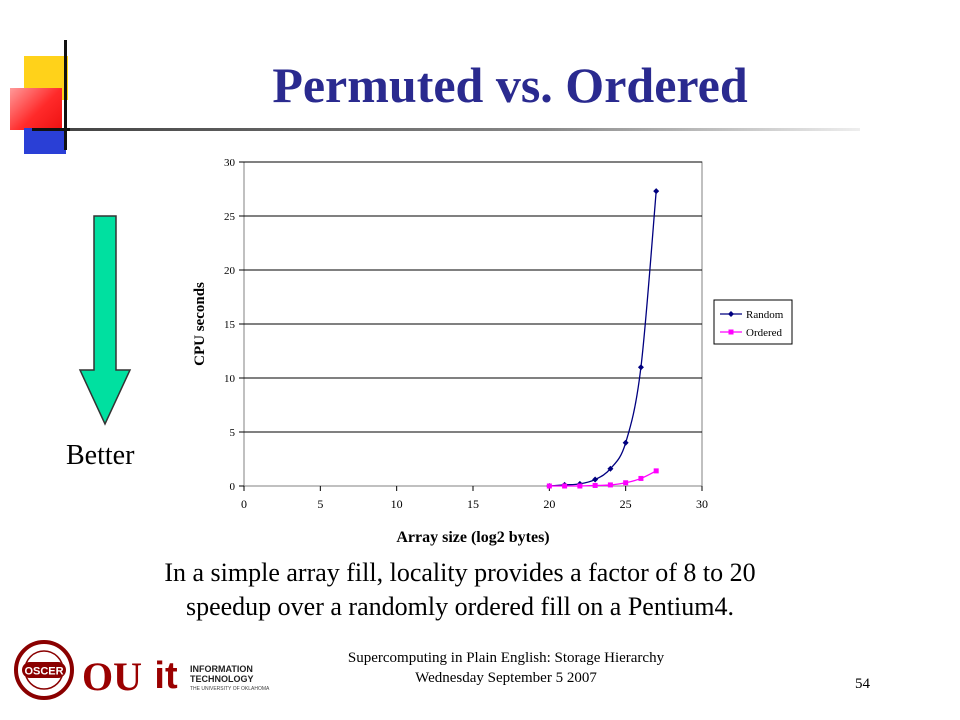 The height and width of the screenshot is (720, 960). Describe the element at coordinates (602, 478) in the screenshot. I see `series-ordered` at that location.